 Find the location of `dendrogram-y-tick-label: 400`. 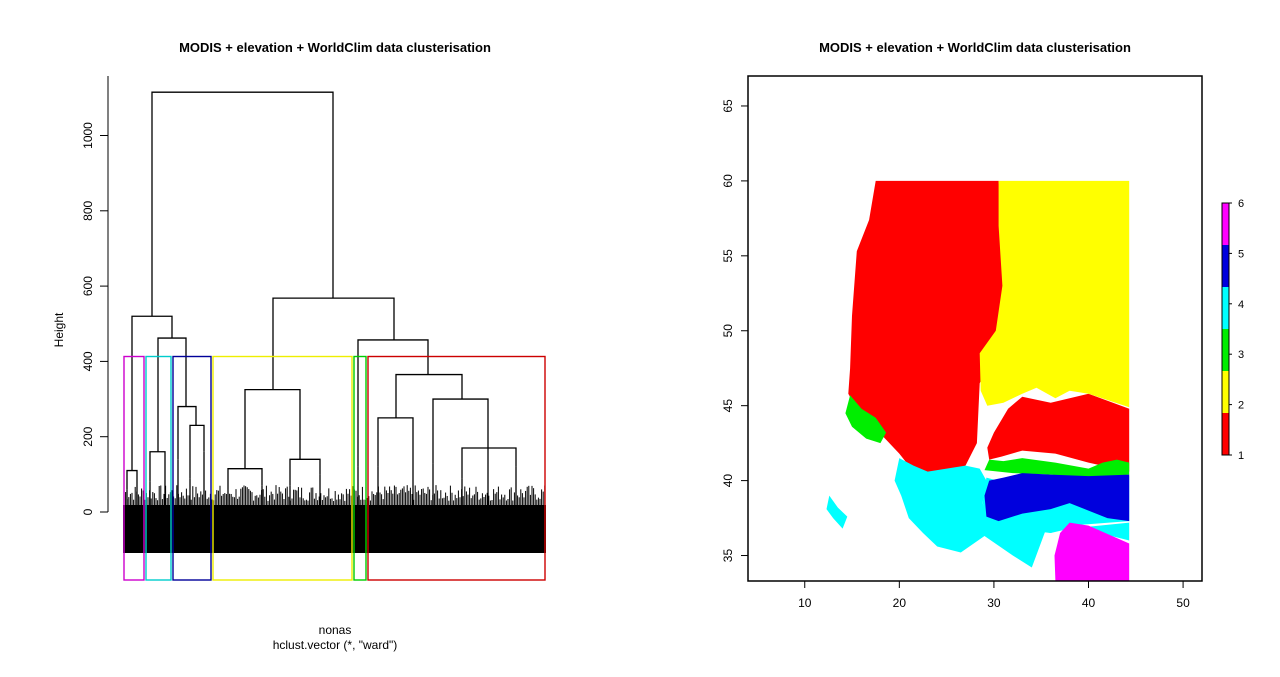

dendrogram-y-tick-label: 400 is located at coordinates (88, 361).